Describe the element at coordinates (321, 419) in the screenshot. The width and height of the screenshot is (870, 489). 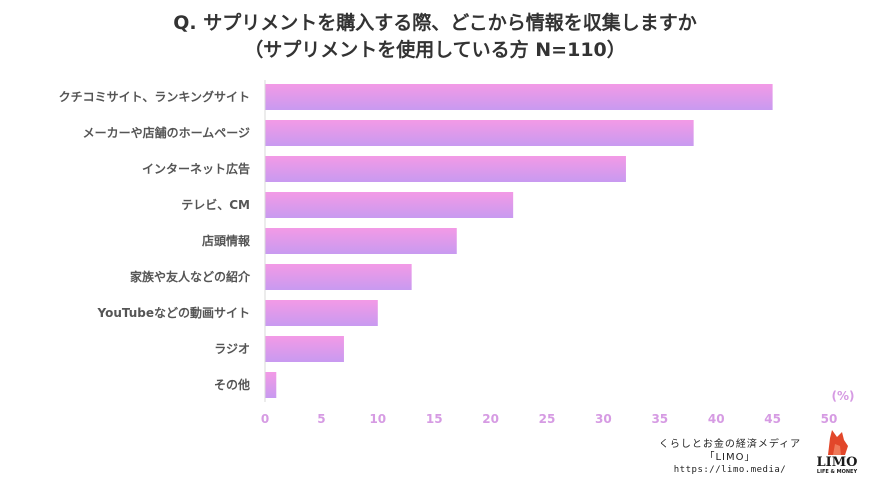
I see `x-tick-5: 5` at that location.